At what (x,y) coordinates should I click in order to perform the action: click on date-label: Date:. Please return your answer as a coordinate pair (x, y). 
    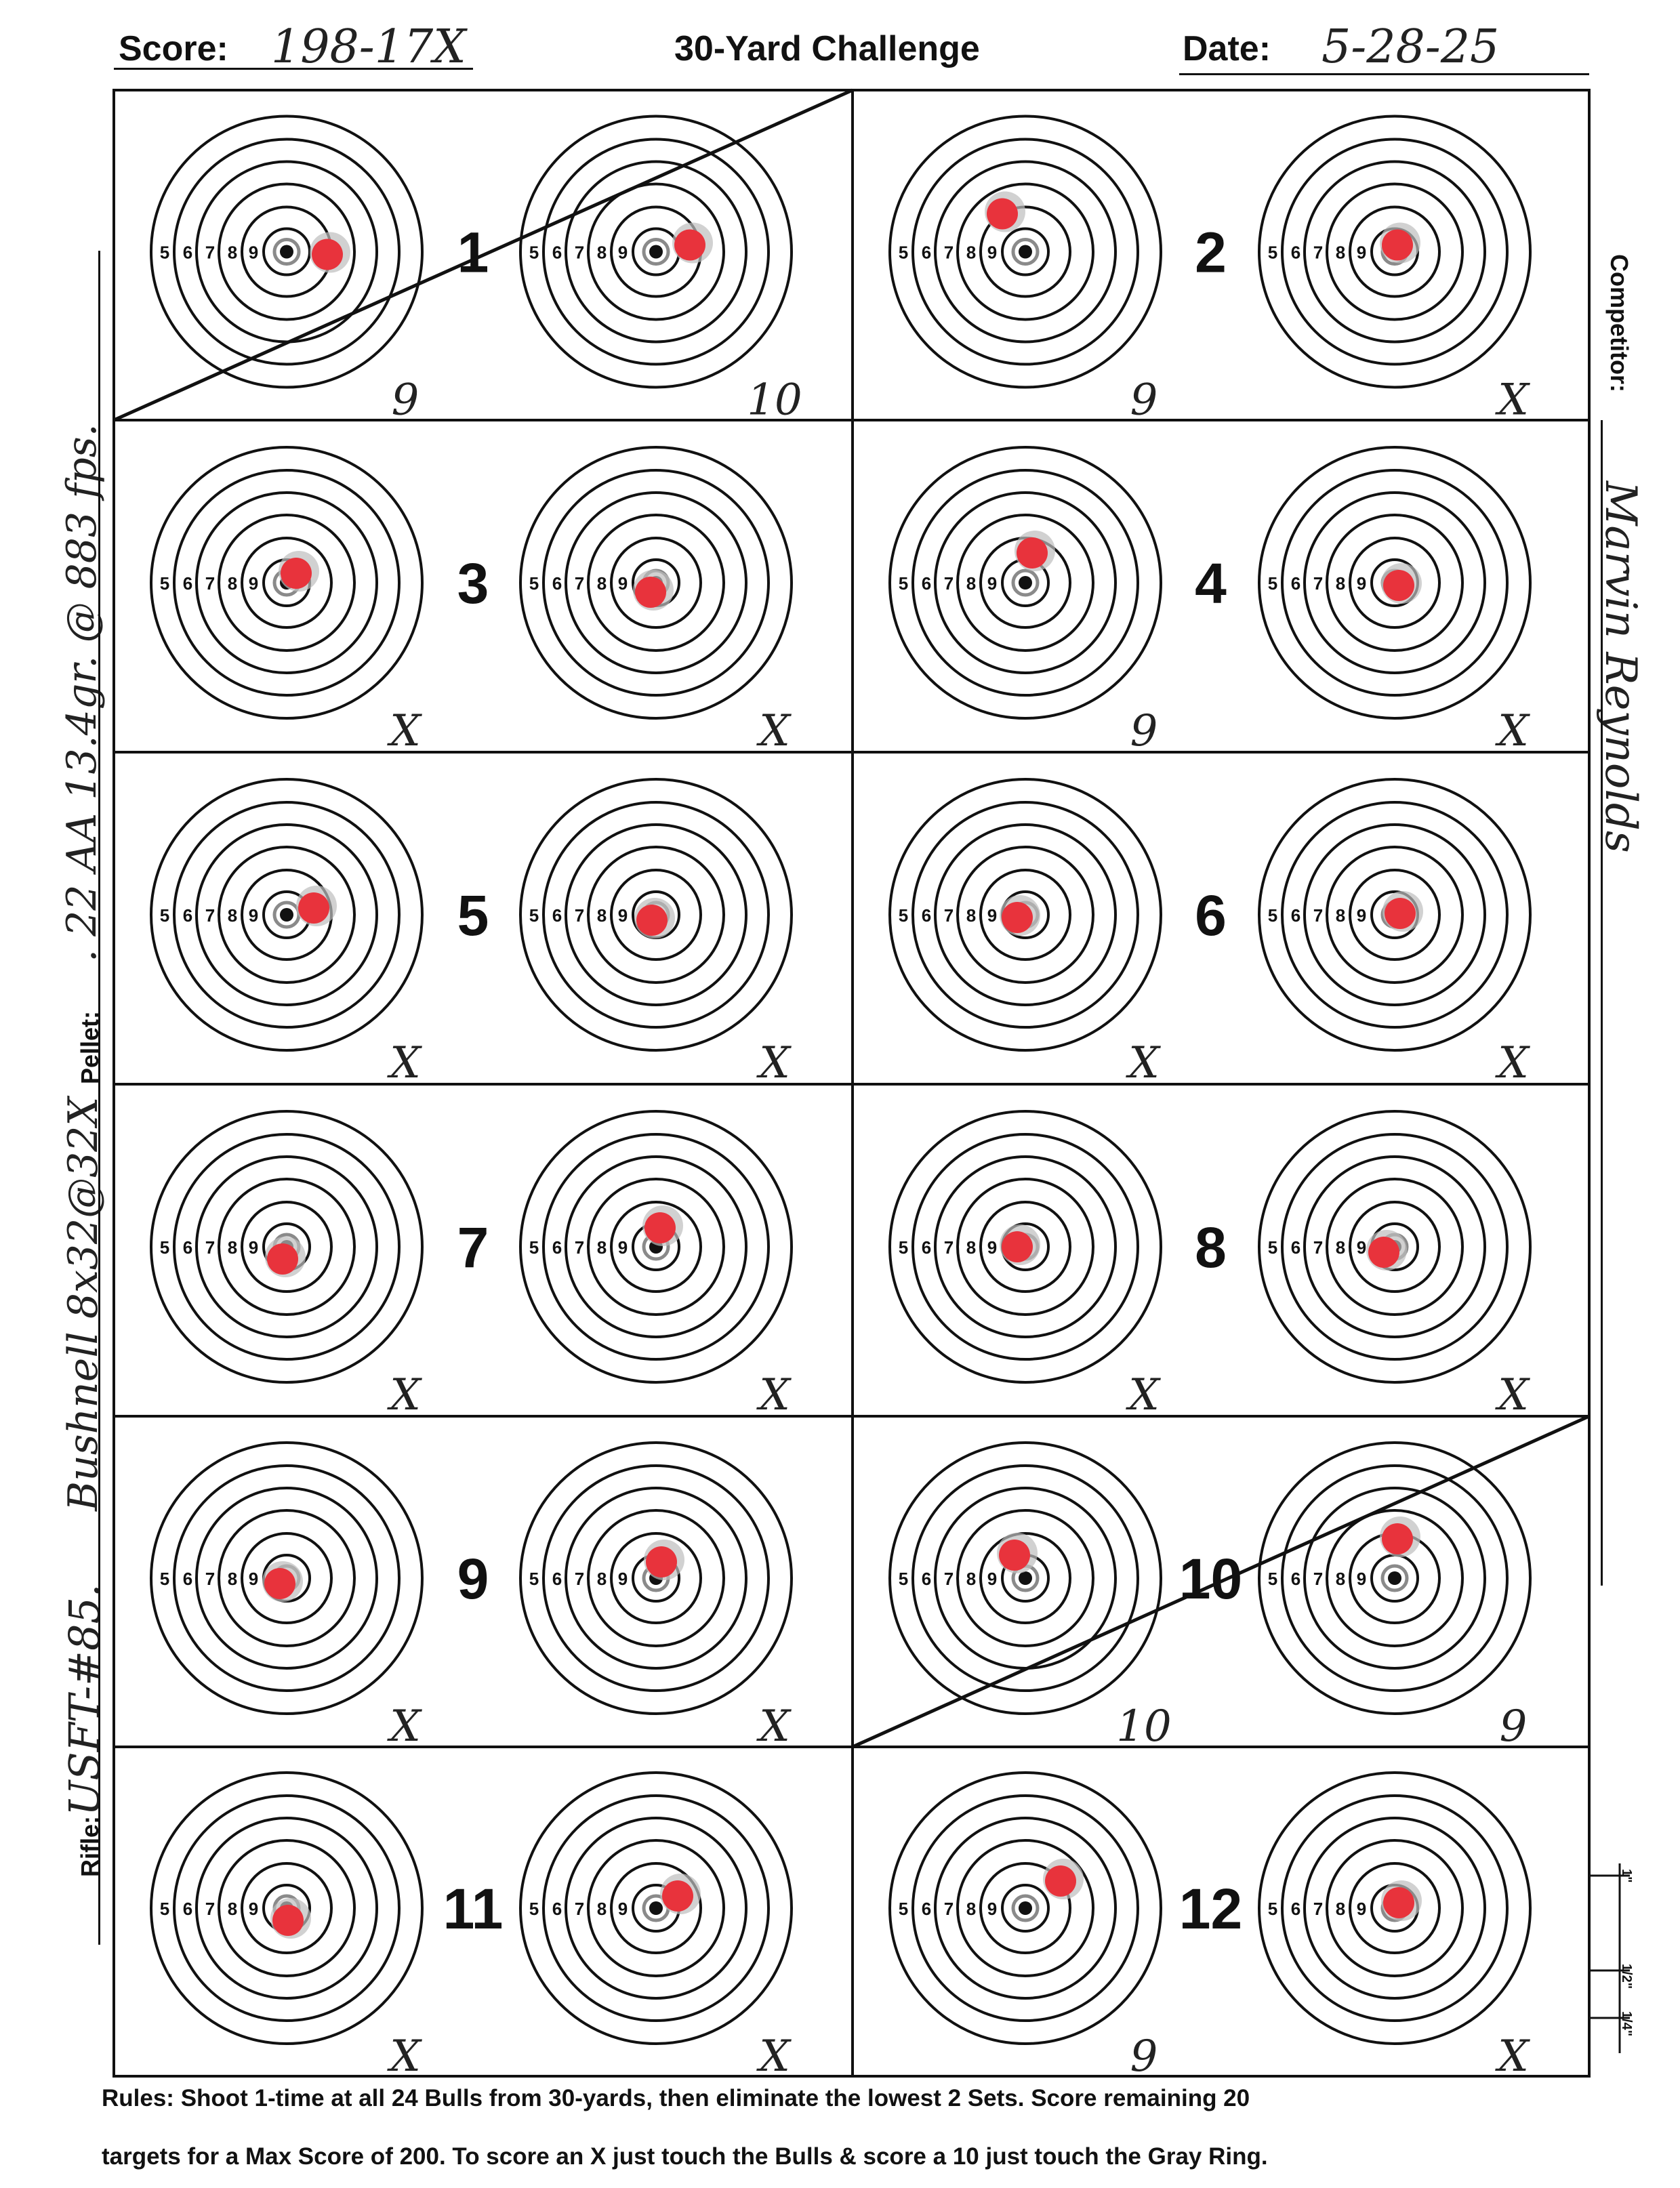
    Looking at the image, I should click on (1227, 48).